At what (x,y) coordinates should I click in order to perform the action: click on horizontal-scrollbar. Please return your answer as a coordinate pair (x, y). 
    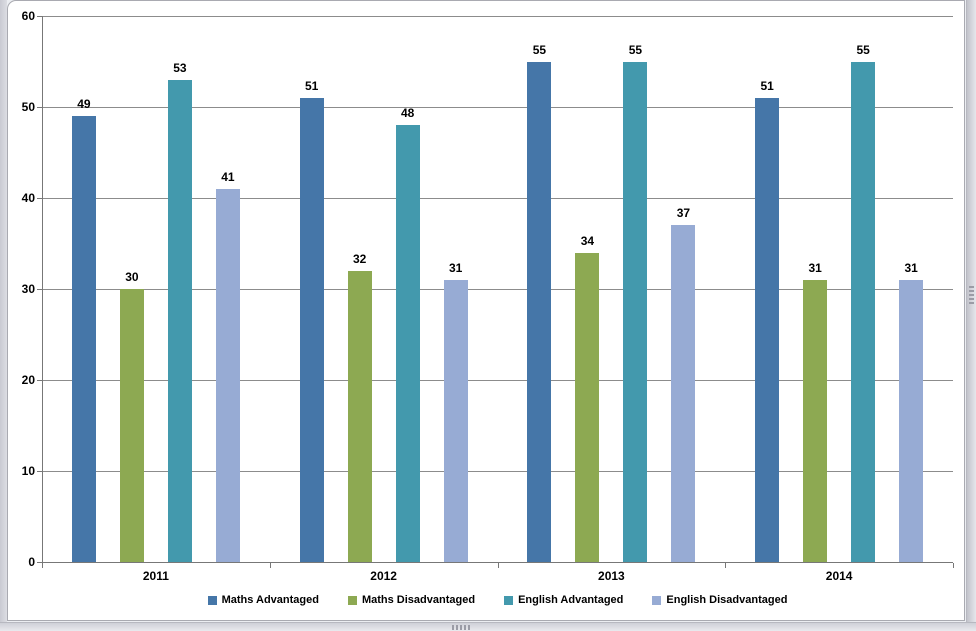
    Looking at the image, I should click on (488, 626).